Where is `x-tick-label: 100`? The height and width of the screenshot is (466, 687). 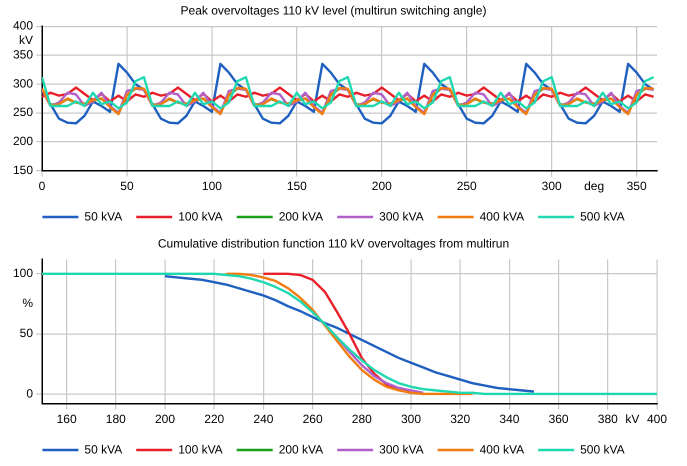
x-tick-label: 100 is located at coordinates (212, 186).